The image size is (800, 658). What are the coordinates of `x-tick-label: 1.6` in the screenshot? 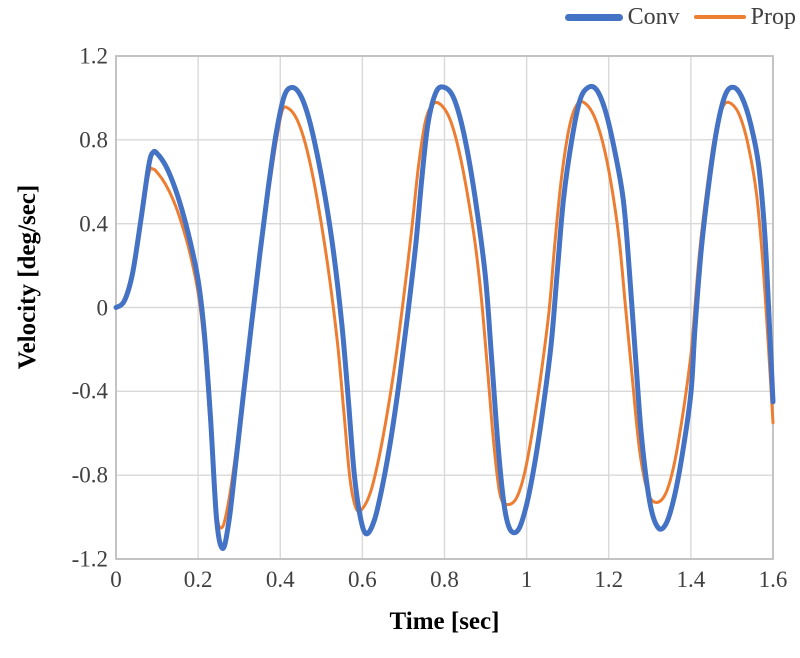 It's located at (773, 579).